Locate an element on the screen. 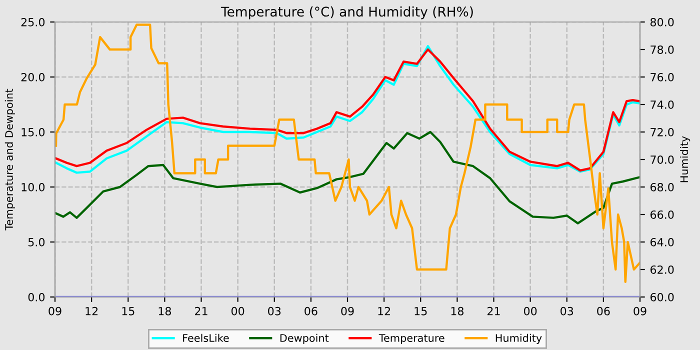 The image size is (700, 350). legend-label: FeelsLike is located at coordinates (206, 338).